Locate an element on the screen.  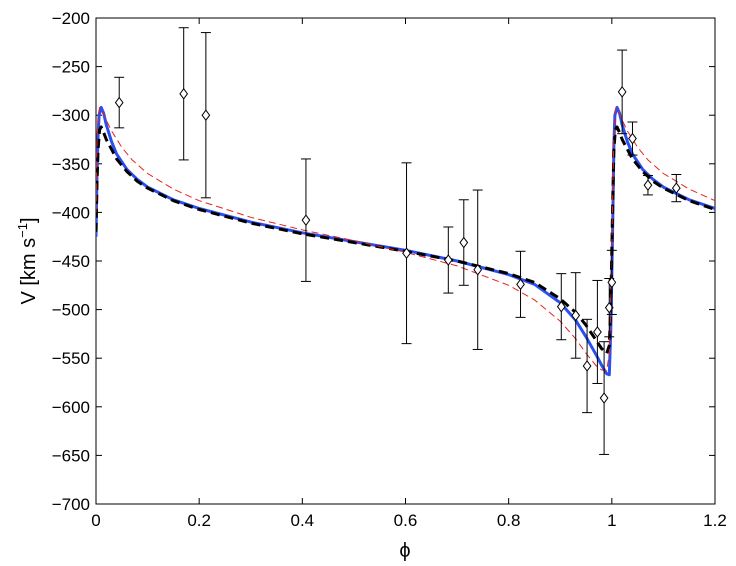
y-tick-label: −200 is located at coordinates (71, 18).